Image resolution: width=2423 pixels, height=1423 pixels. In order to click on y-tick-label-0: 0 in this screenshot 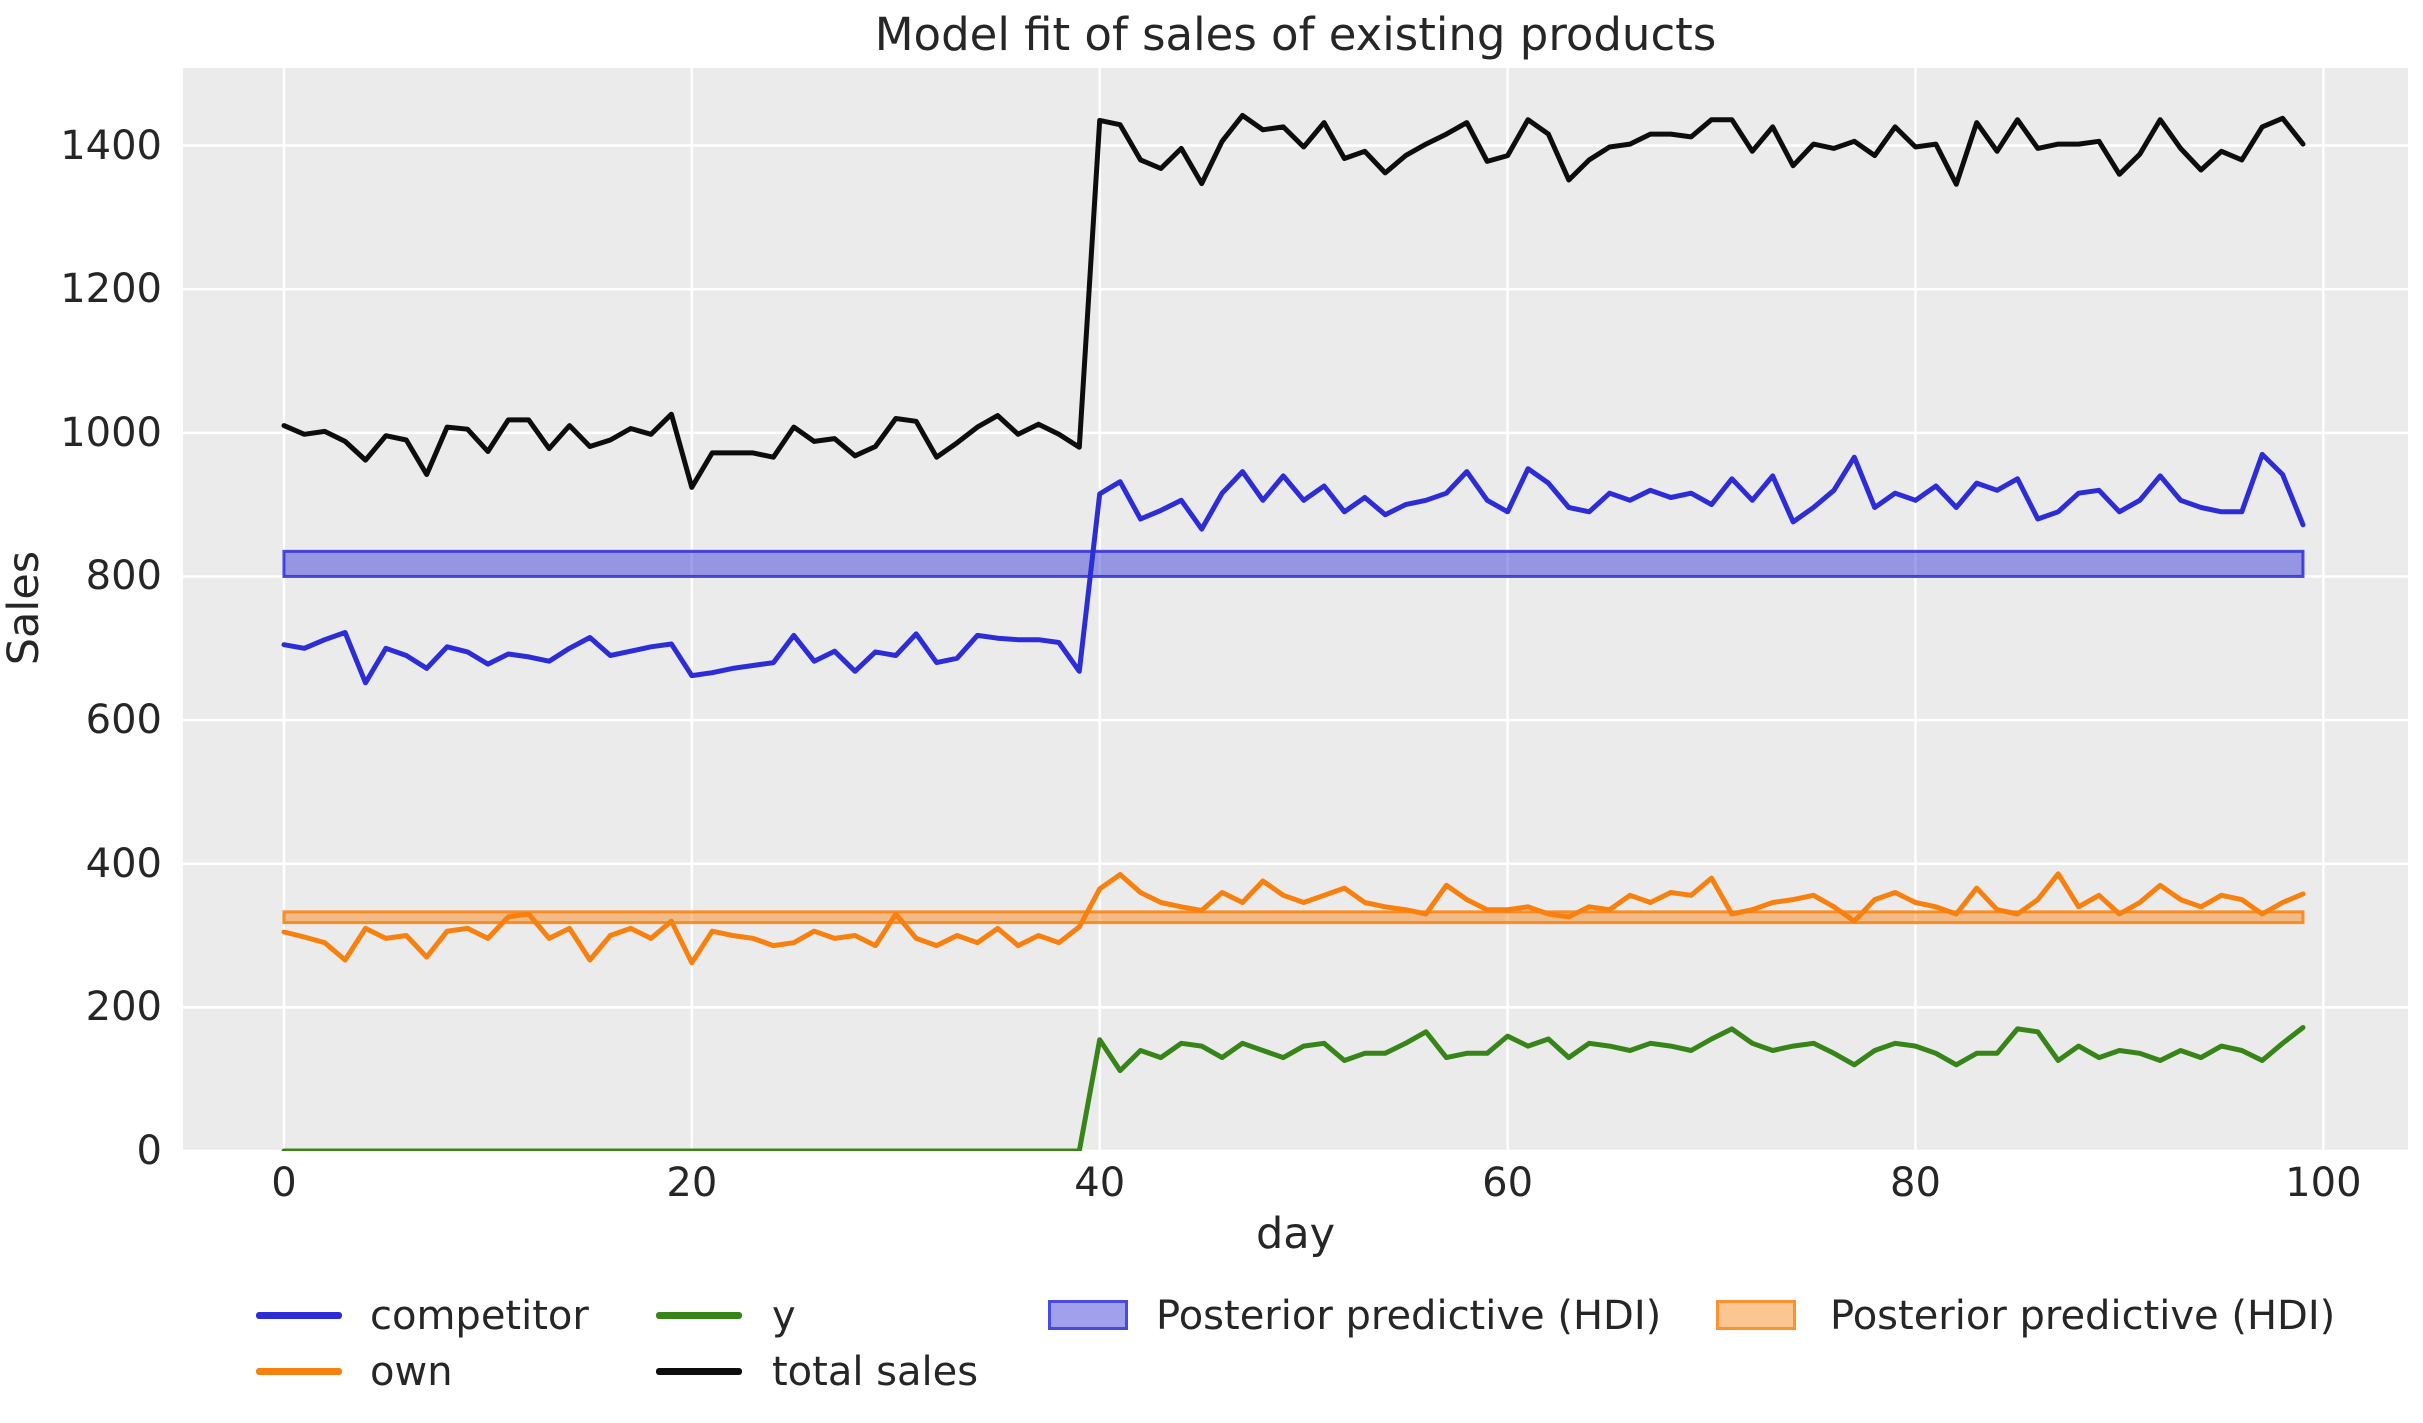, I will do `click(149, 1151)`.